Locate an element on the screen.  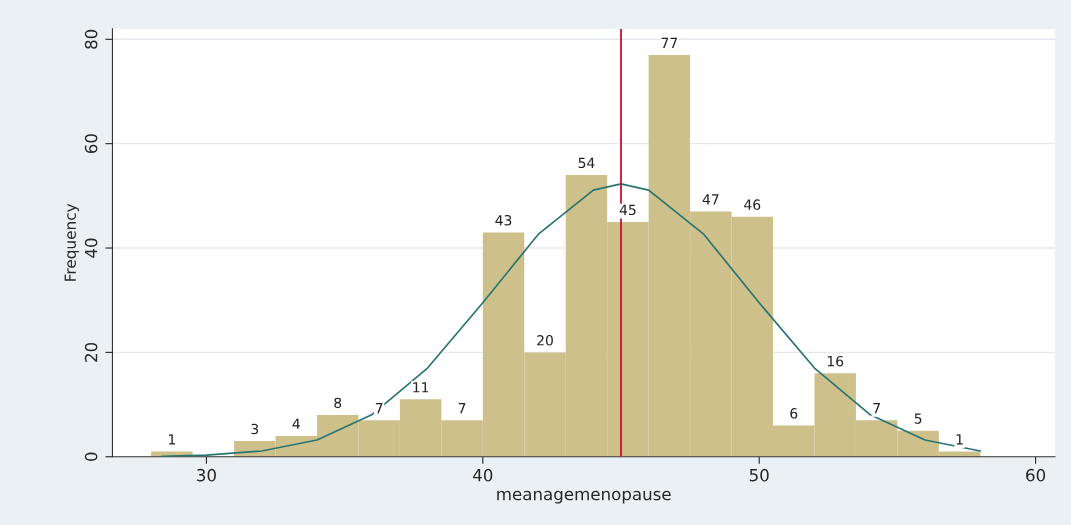
x-axis-title: meanagemenopause is located at coordinates (584, 497).